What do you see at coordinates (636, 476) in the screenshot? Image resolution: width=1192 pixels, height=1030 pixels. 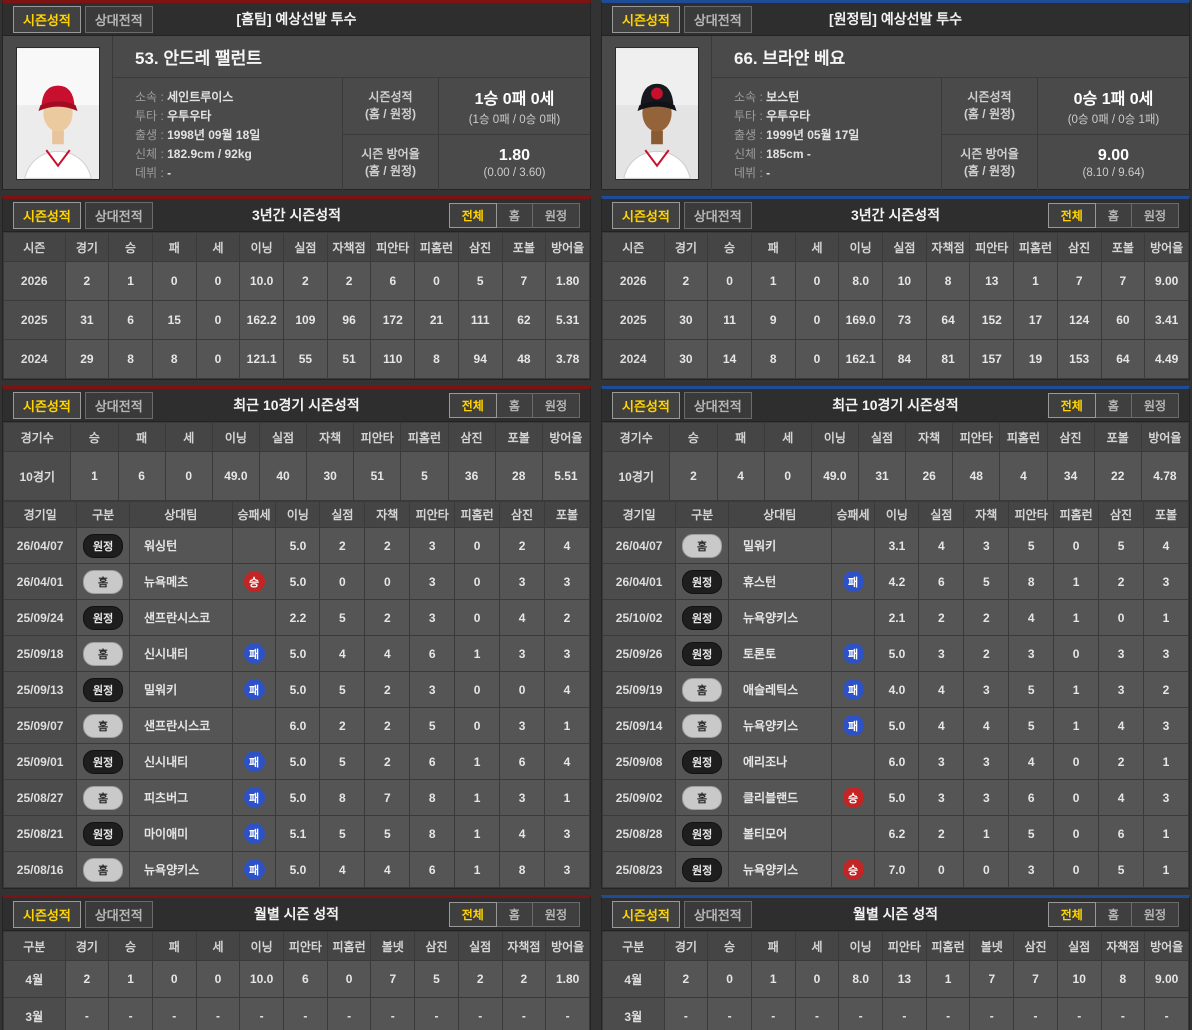 I see `stat-cell: 10경기` at bounding box center [636, 476].